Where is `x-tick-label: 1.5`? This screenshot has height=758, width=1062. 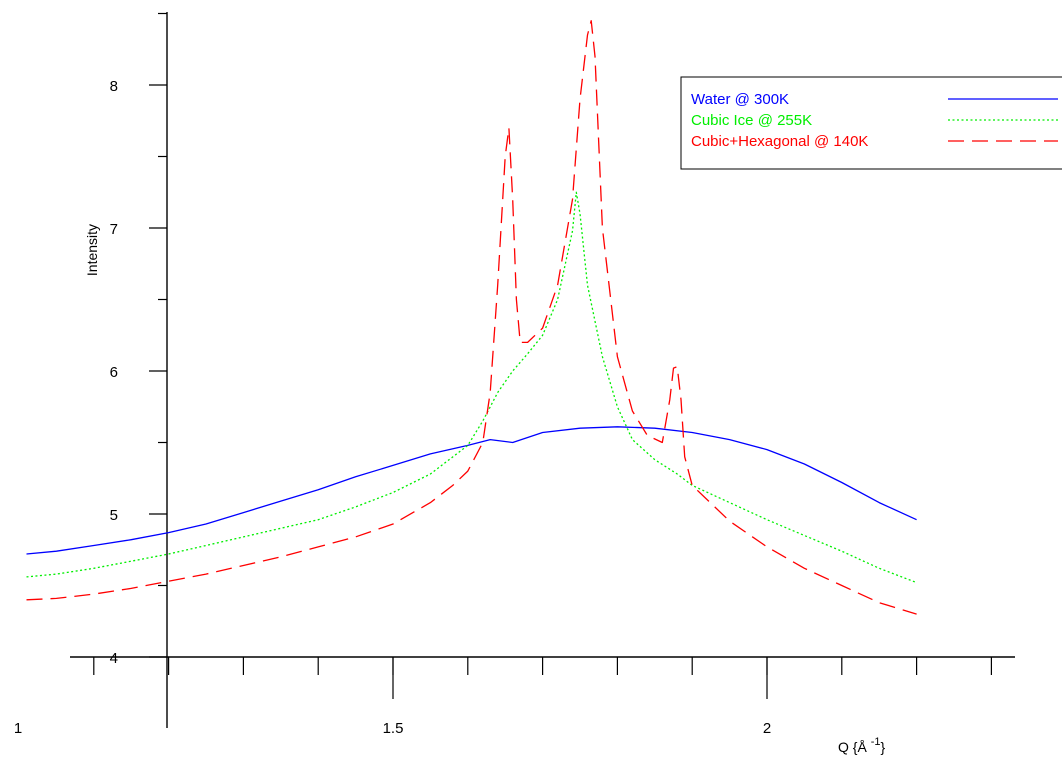
x-tick-label: 1.5 is located at coordinates (393, 728).